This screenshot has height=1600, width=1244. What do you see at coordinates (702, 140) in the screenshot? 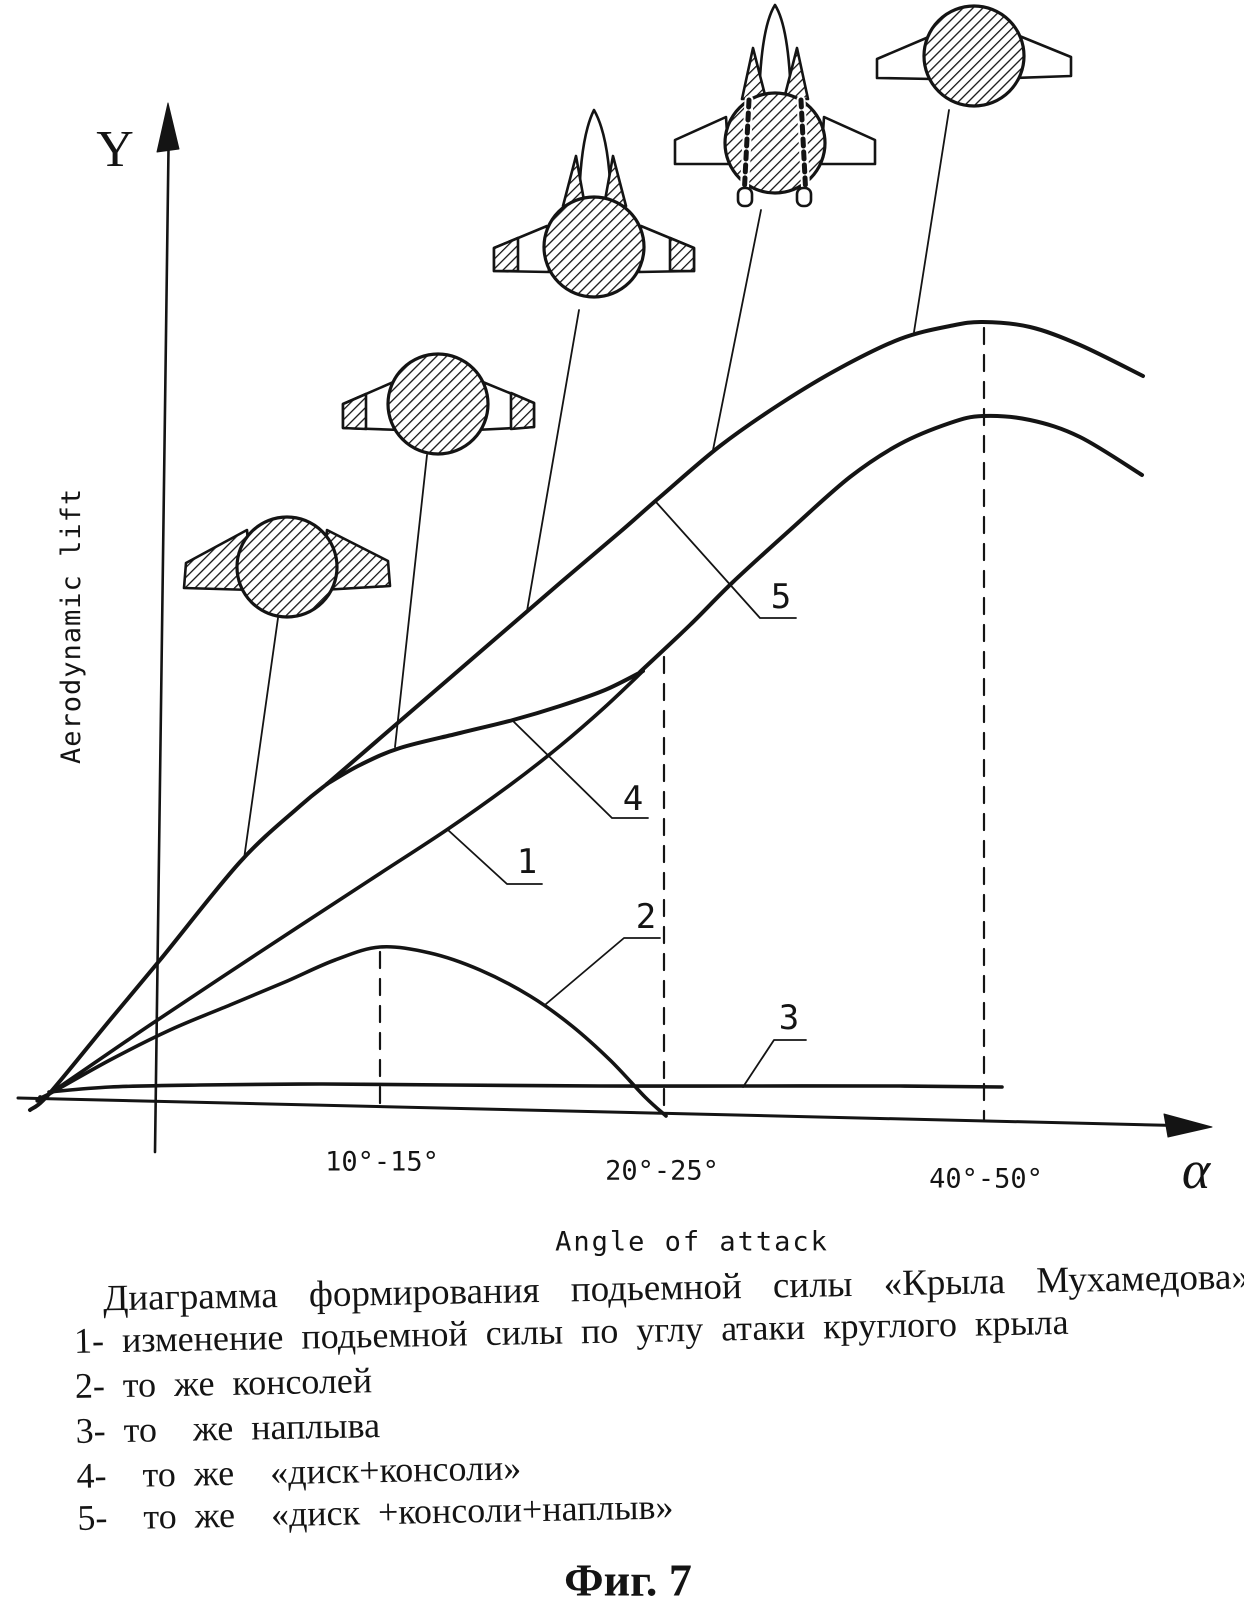
I see `aircraft-full-fighter-left-wing` at bounding box center [702, 140].